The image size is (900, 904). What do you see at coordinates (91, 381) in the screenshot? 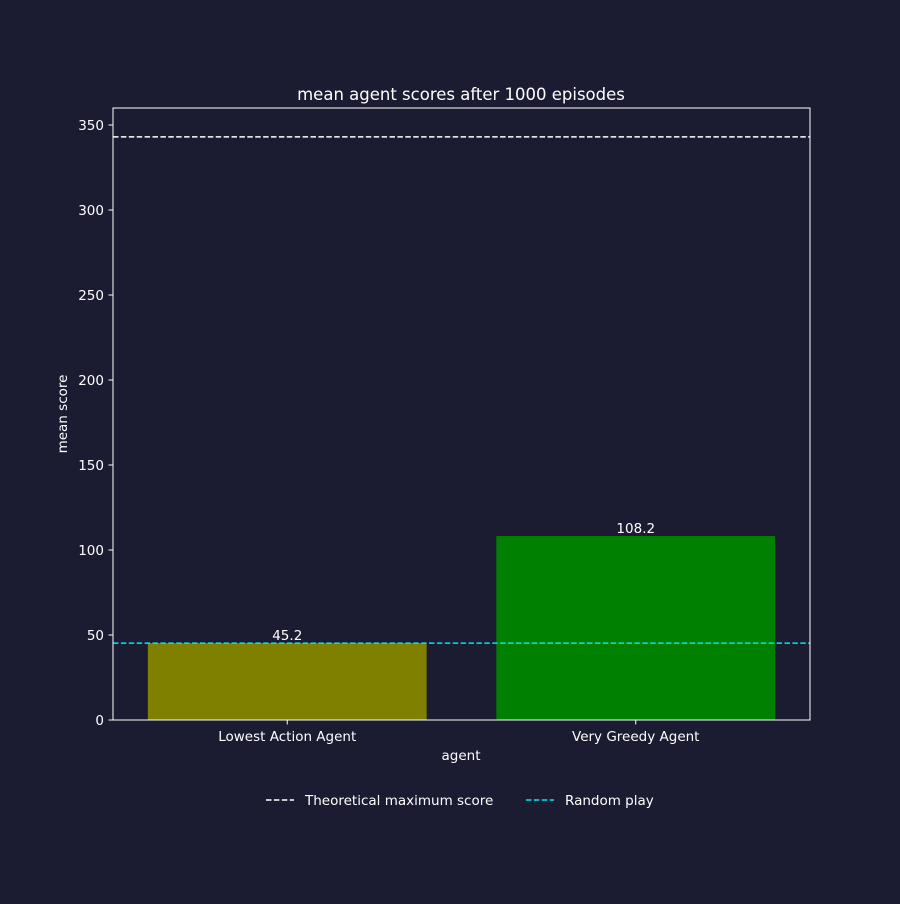
I see `y-tick-label-4: 200` at bounding box center [91, 381].